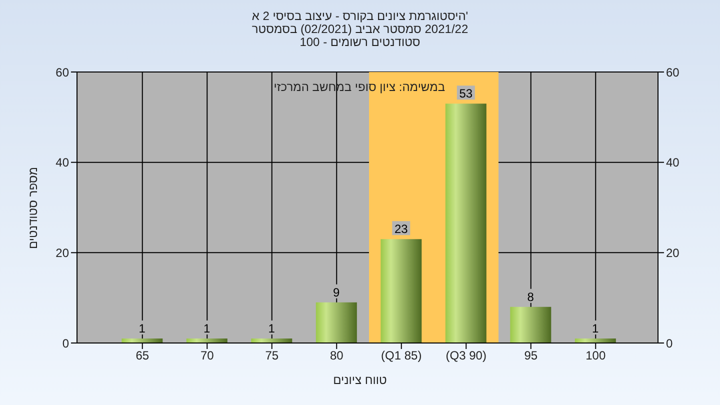 Image resolution: width=720 pixels, height=405 pixels. I want to click on chart-title: 'היסטוגרמת ציונים בקורס - עיצוב בסיסי 2 א, so click(360, 16).